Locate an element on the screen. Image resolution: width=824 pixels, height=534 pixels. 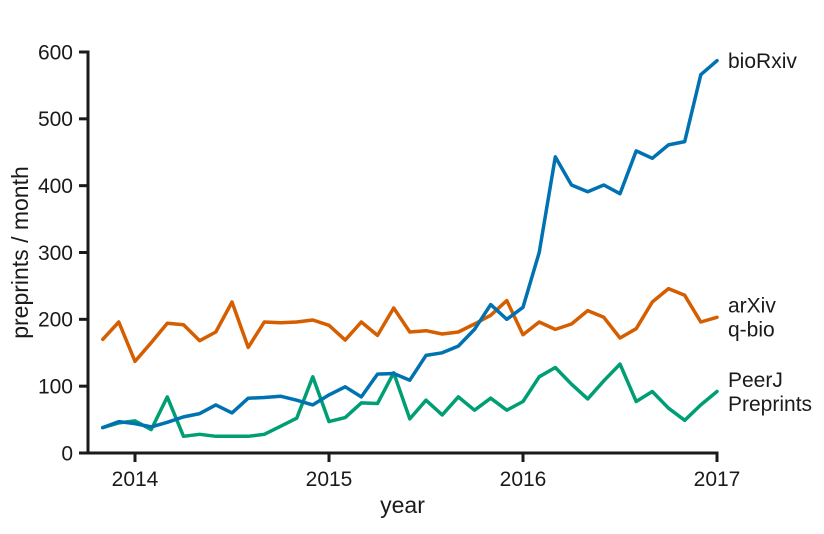
y-tick-label: 300 is located at coordinates (55, 253).